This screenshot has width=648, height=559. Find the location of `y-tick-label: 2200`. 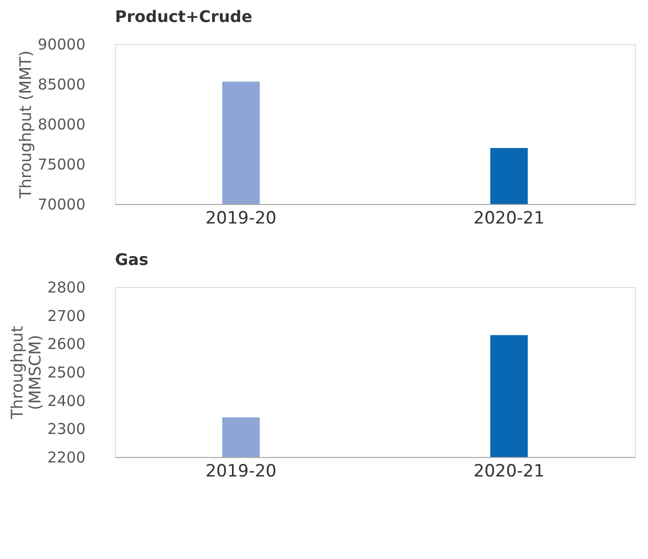

y-tick-label: 2200 is located at coordinates (66, 457).